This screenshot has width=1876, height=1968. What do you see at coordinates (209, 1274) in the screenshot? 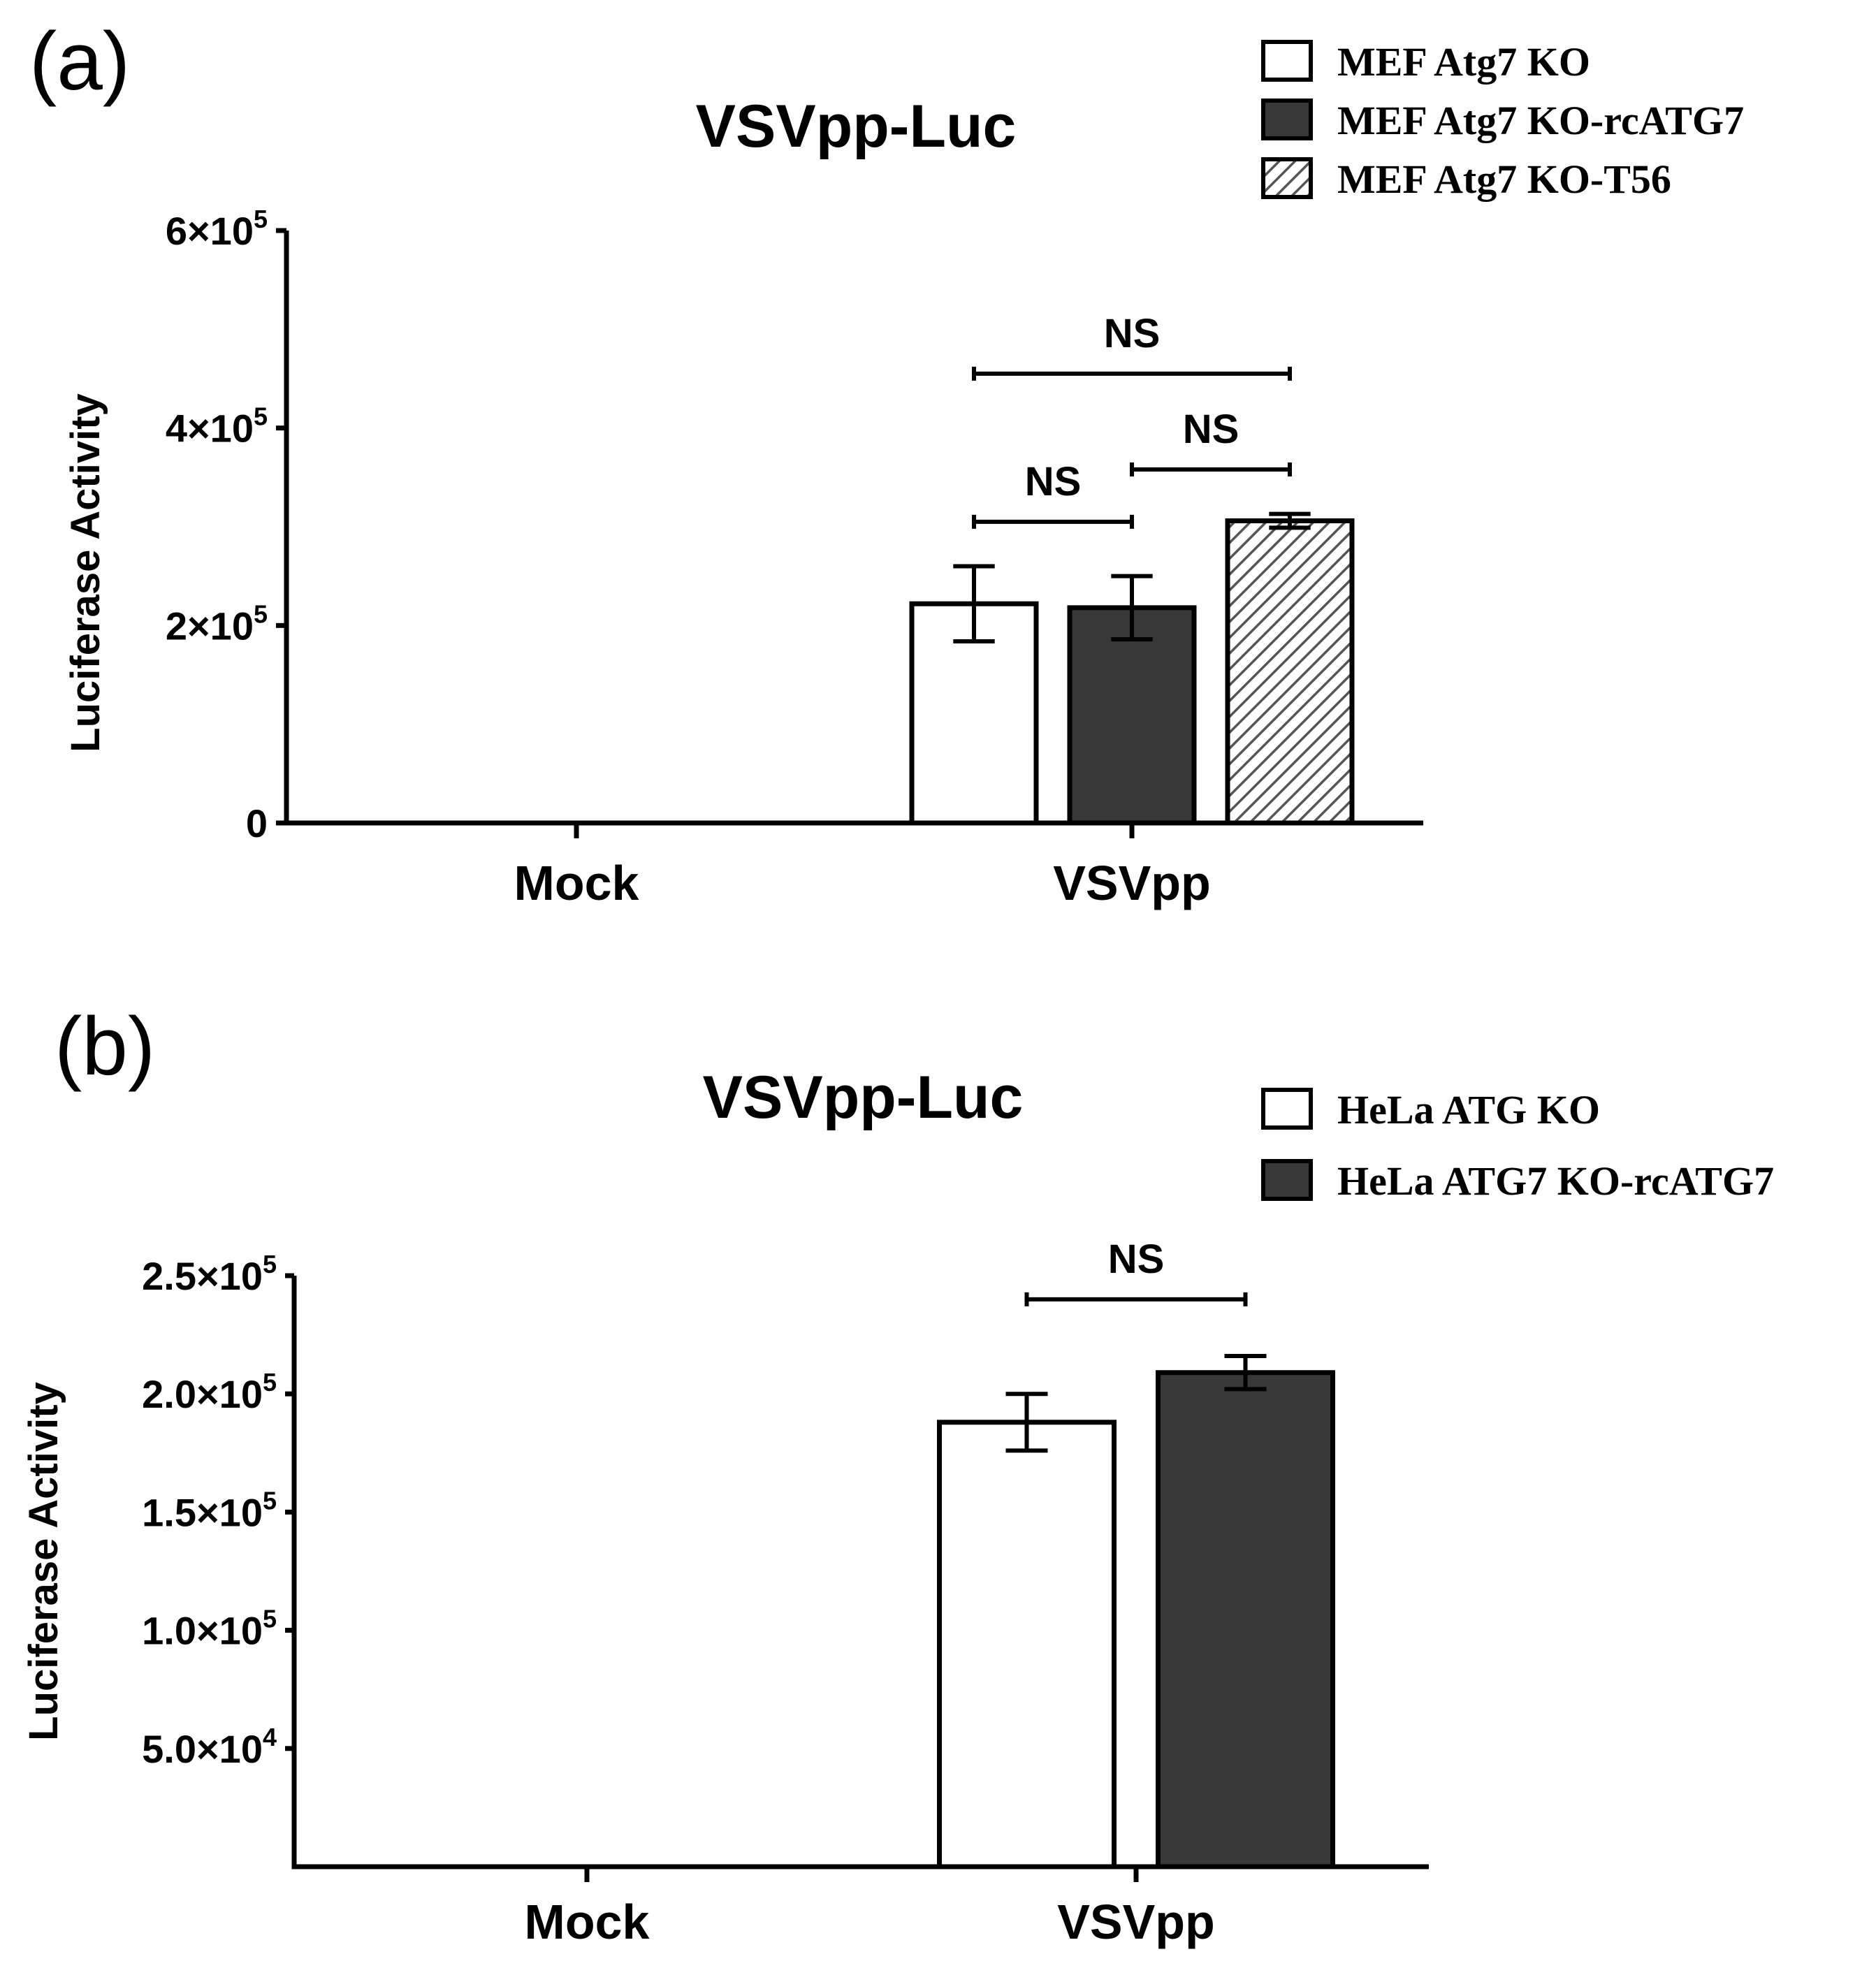
I see `y-tick-label: 2.5×10⁵` at bounding box center [209, 1274].